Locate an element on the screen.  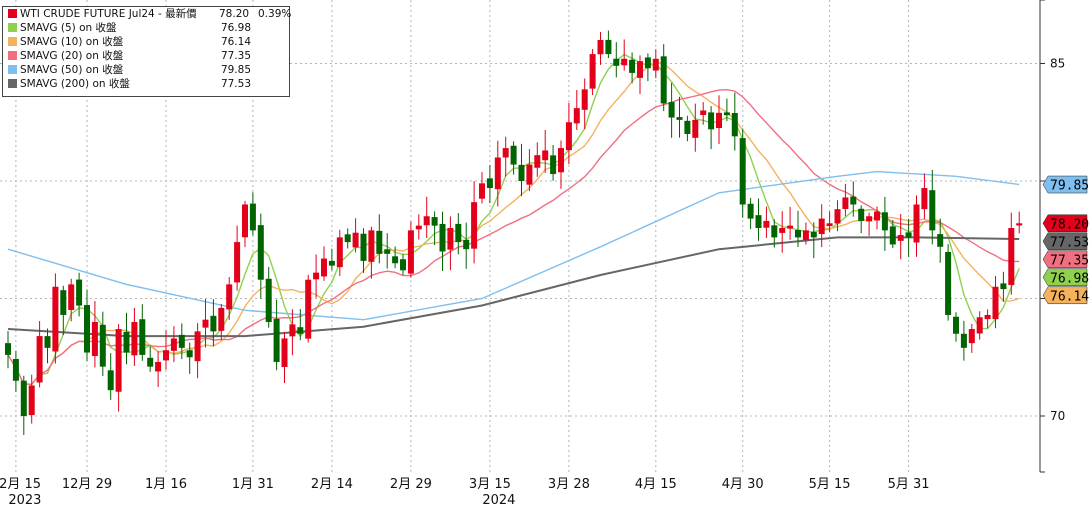
last-value-tag: 78.20 is located at coordinates (1065, 223).